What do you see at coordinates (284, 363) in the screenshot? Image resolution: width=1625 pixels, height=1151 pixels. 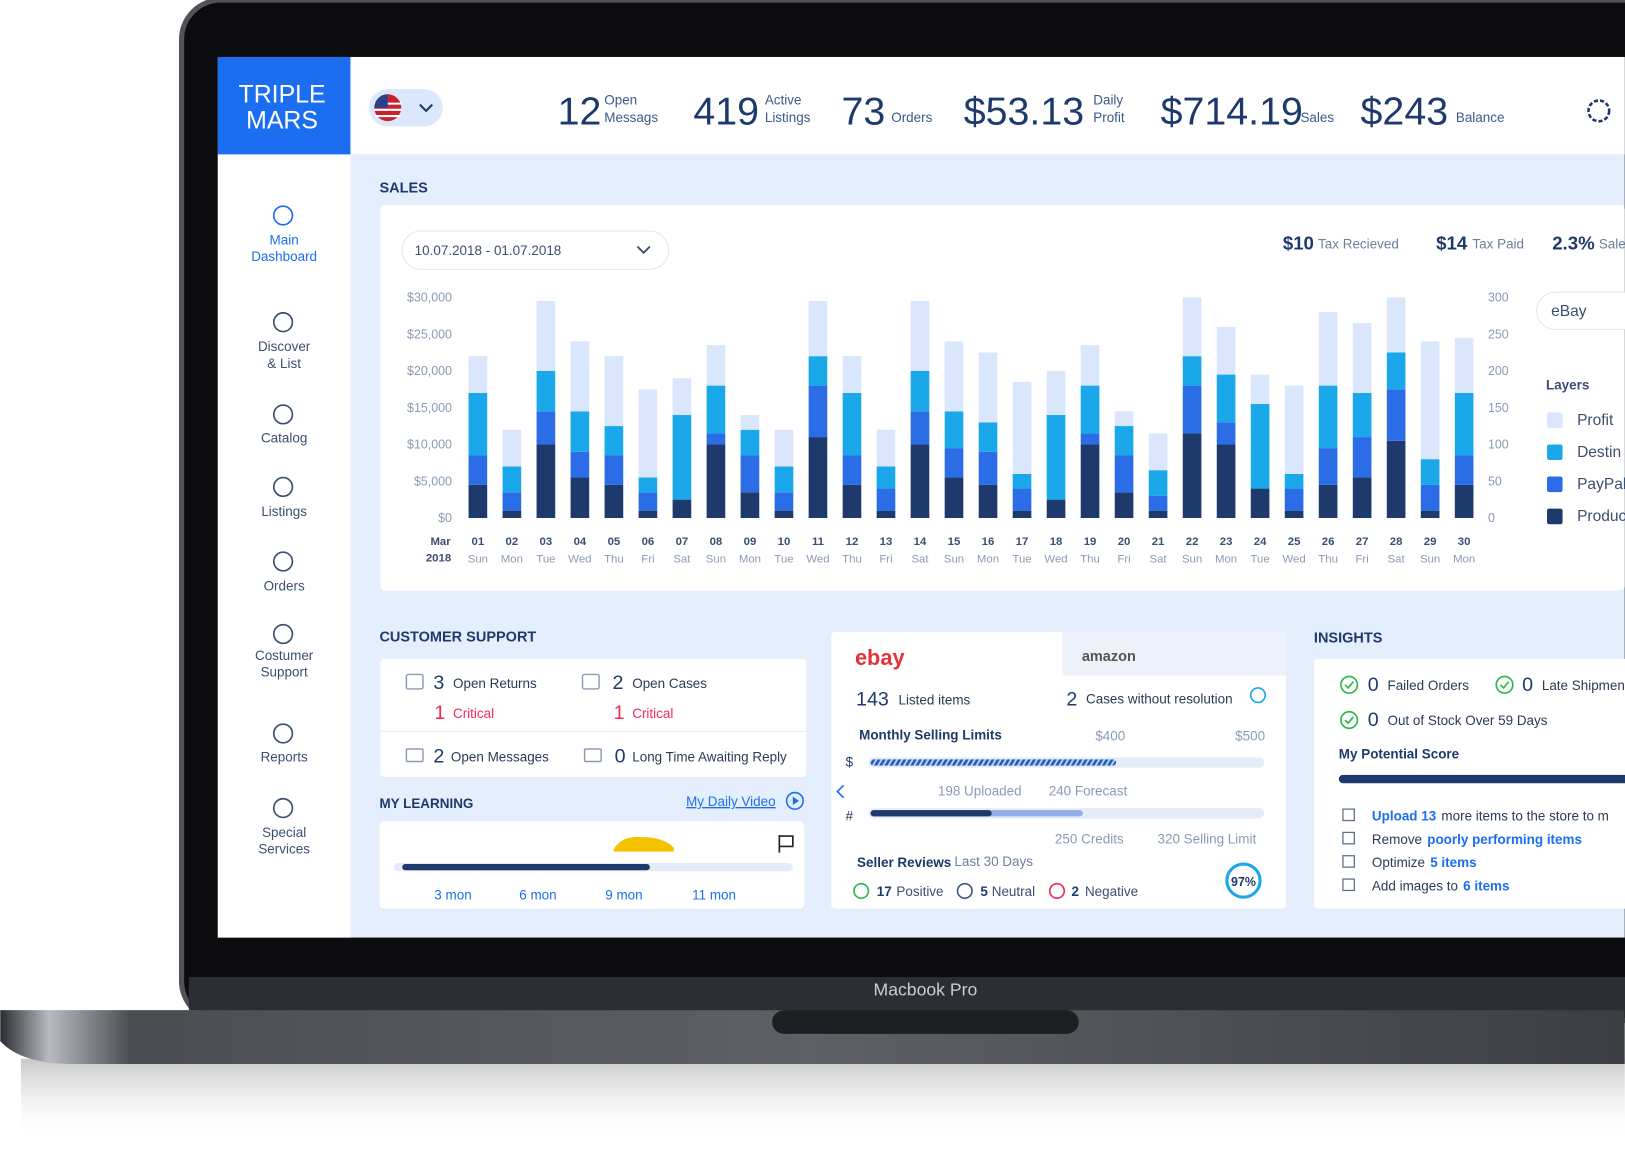 I see `nav-label: & List` at bounding box center [284, 363].